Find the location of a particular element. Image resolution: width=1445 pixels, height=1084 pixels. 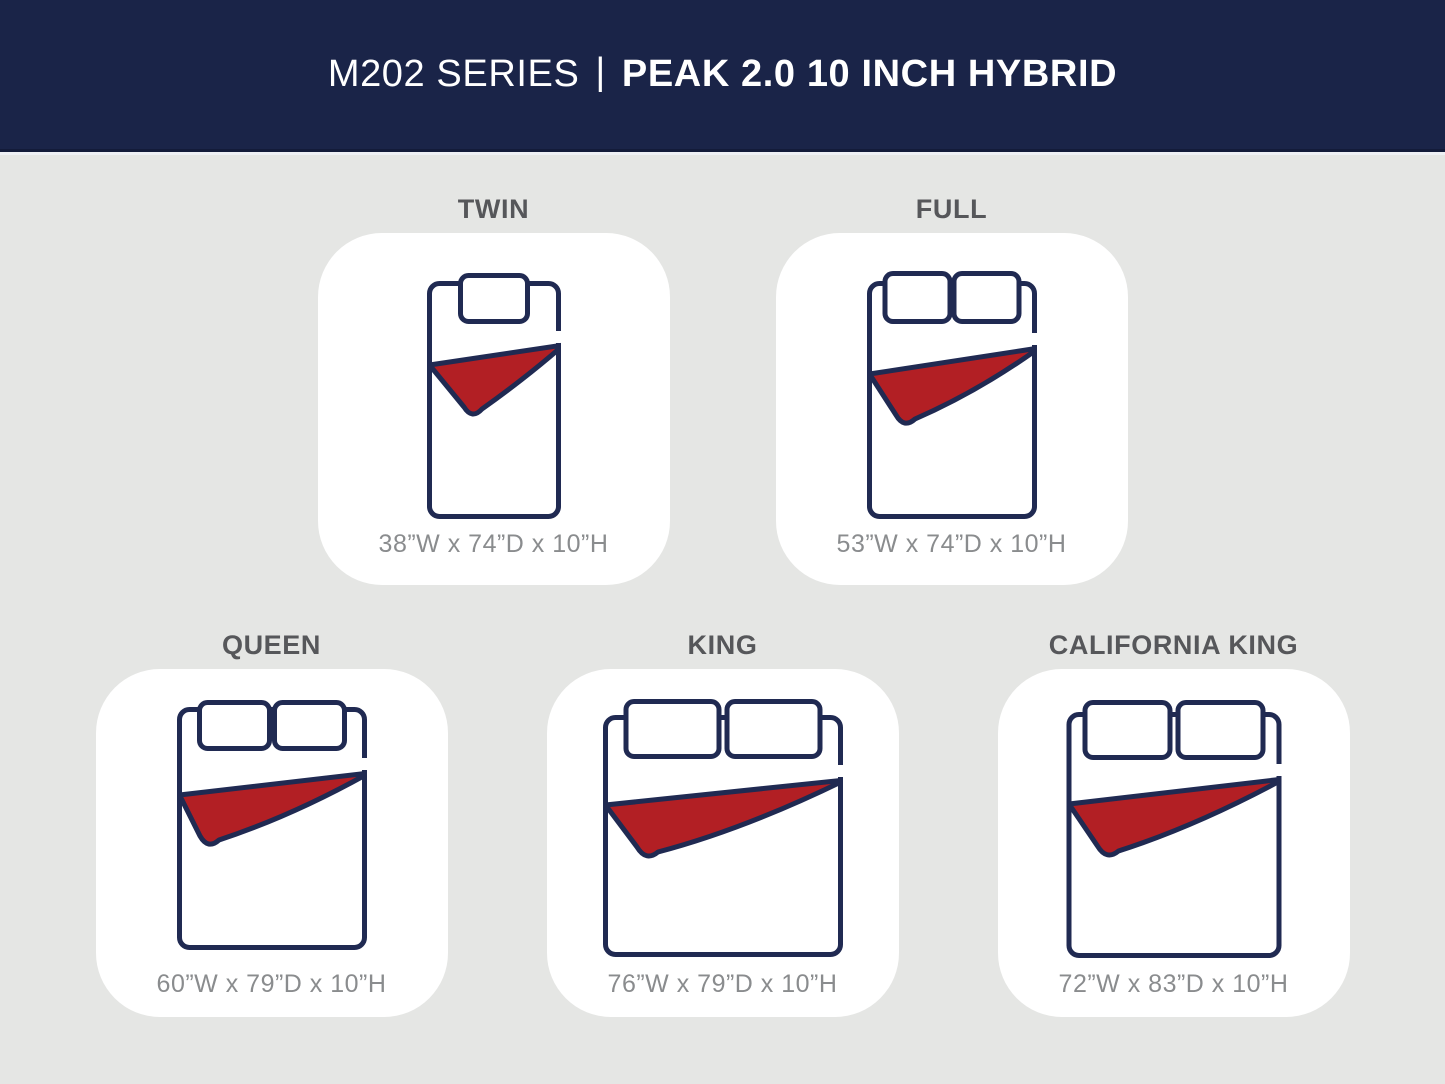

header-banner: M202 SERIES | PEAK 2.0 10 INCH HYBRID is located at coordinates (722, 76).